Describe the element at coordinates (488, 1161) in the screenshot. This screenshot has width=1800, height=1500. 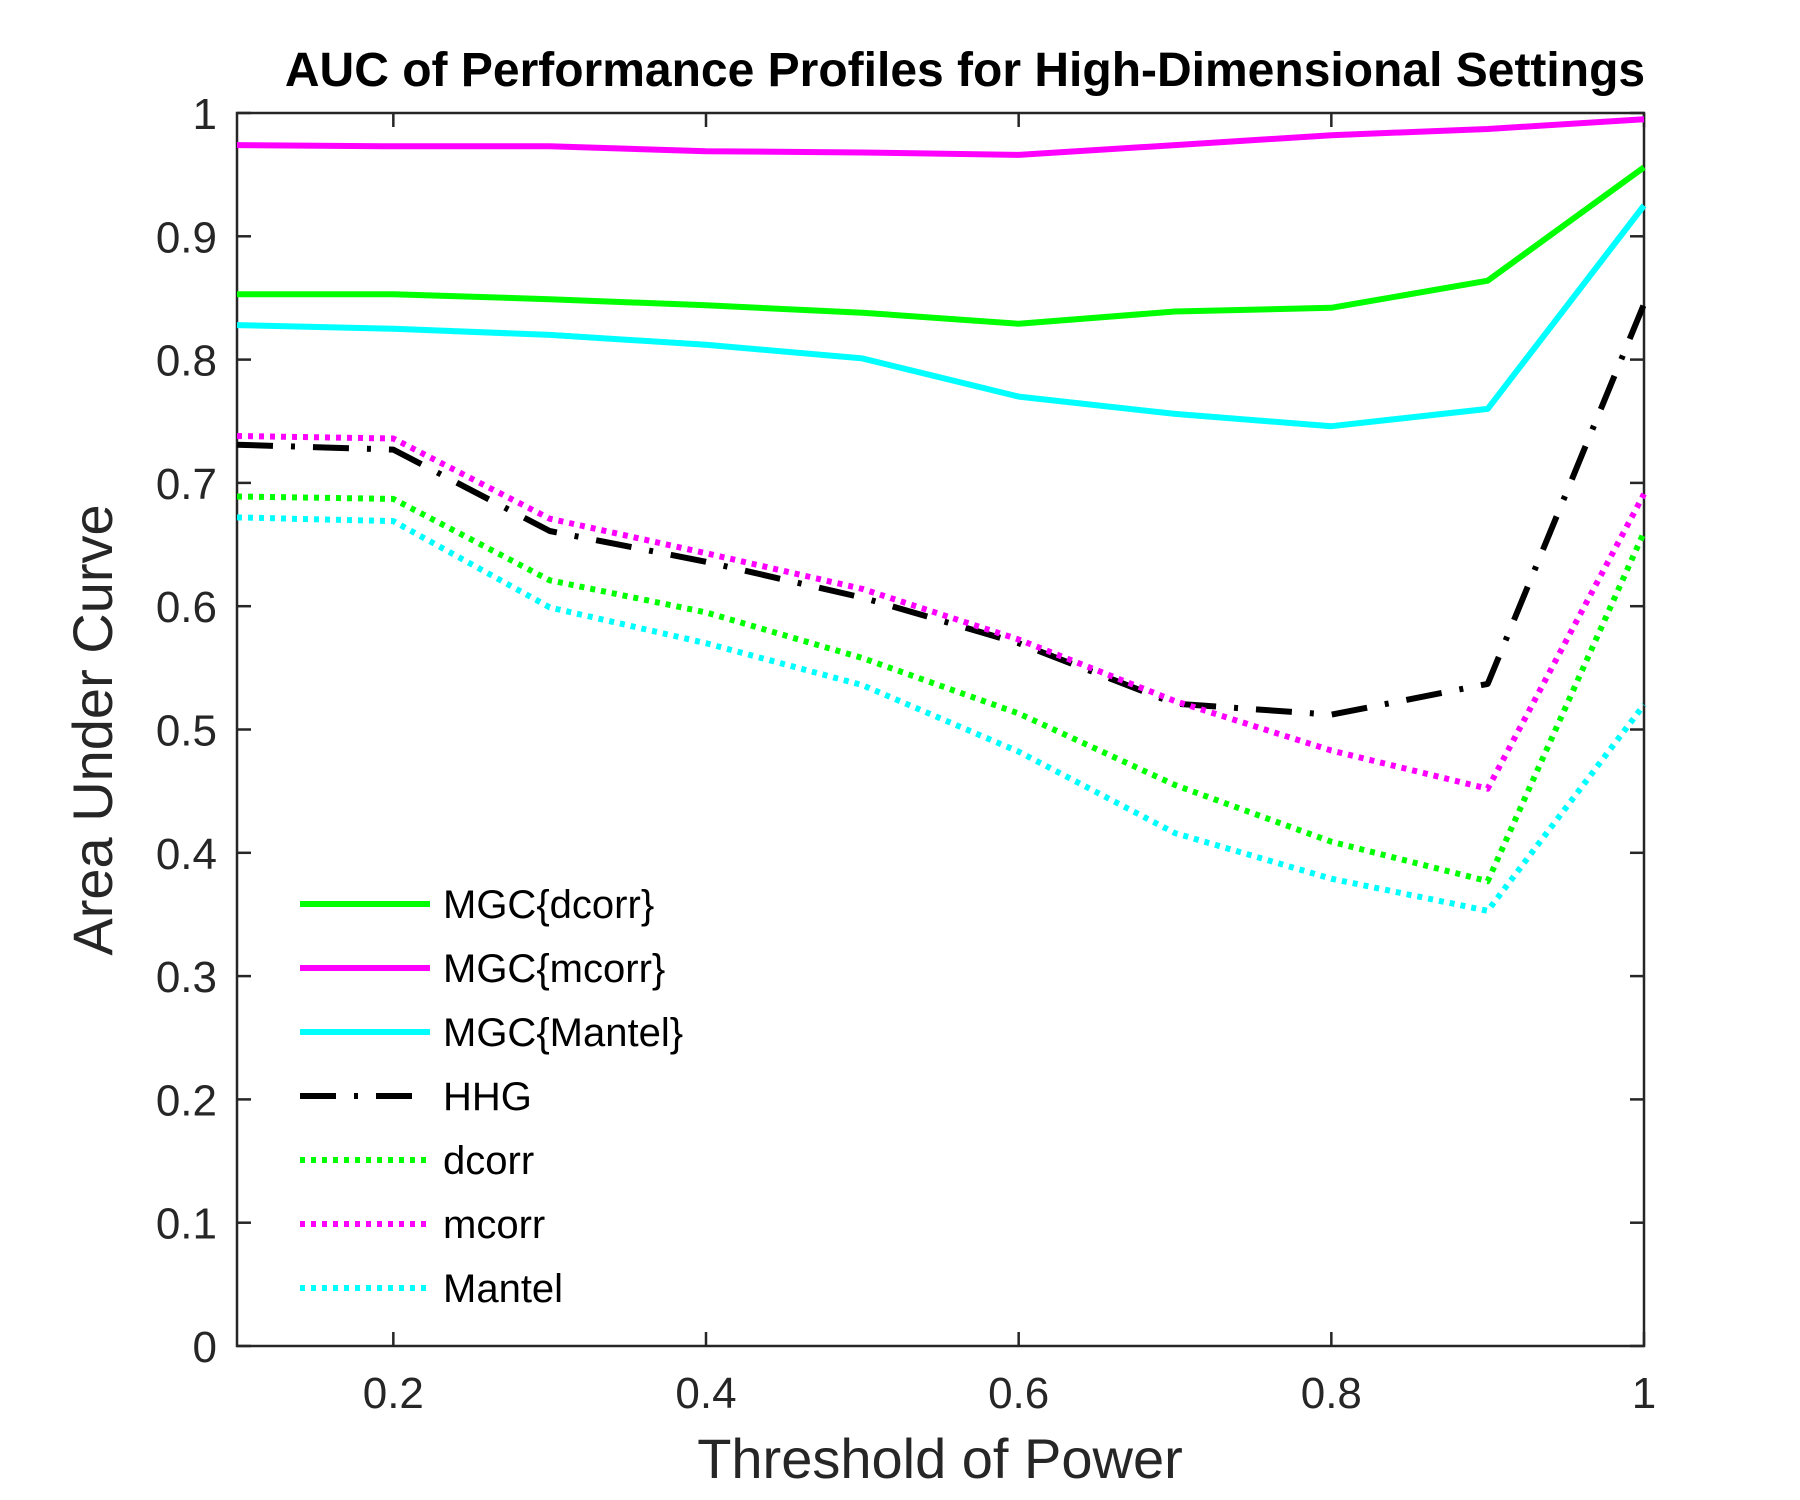
I see `legend-label: dcorr` at that location.